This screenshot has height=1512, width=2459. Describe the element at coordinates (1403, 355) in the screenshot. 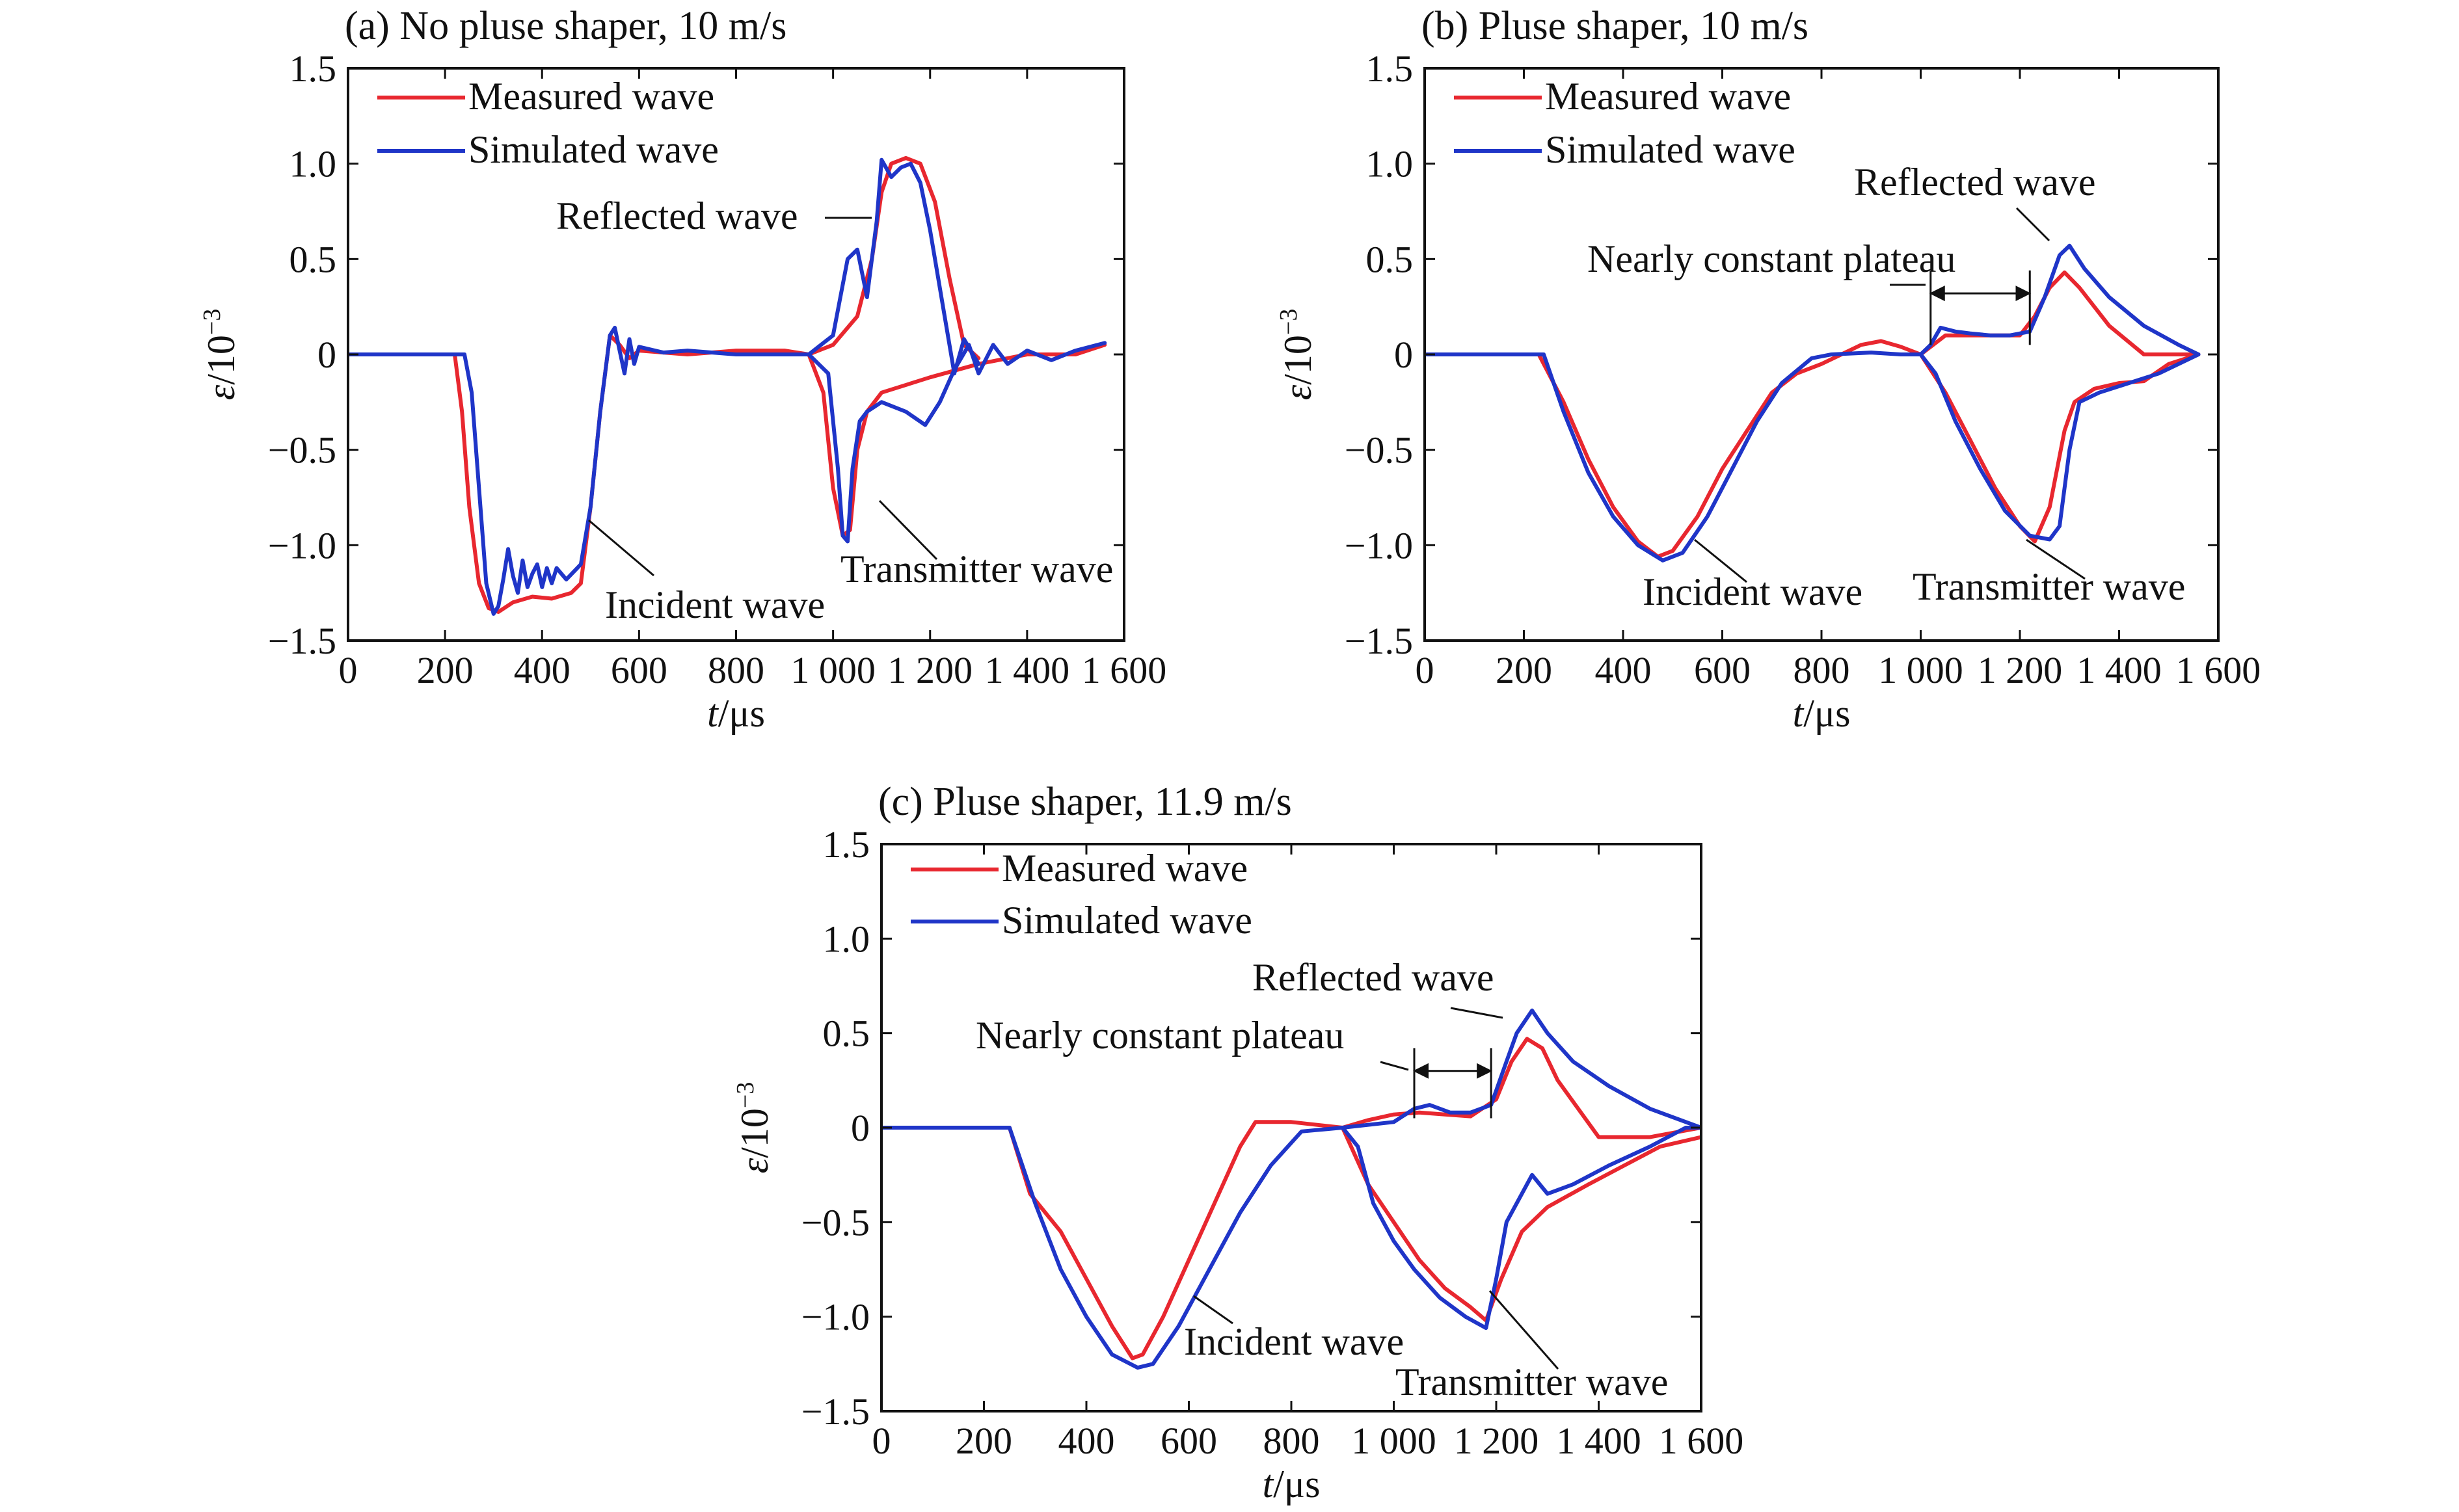

I see `y-tick-label: 0` at that location.